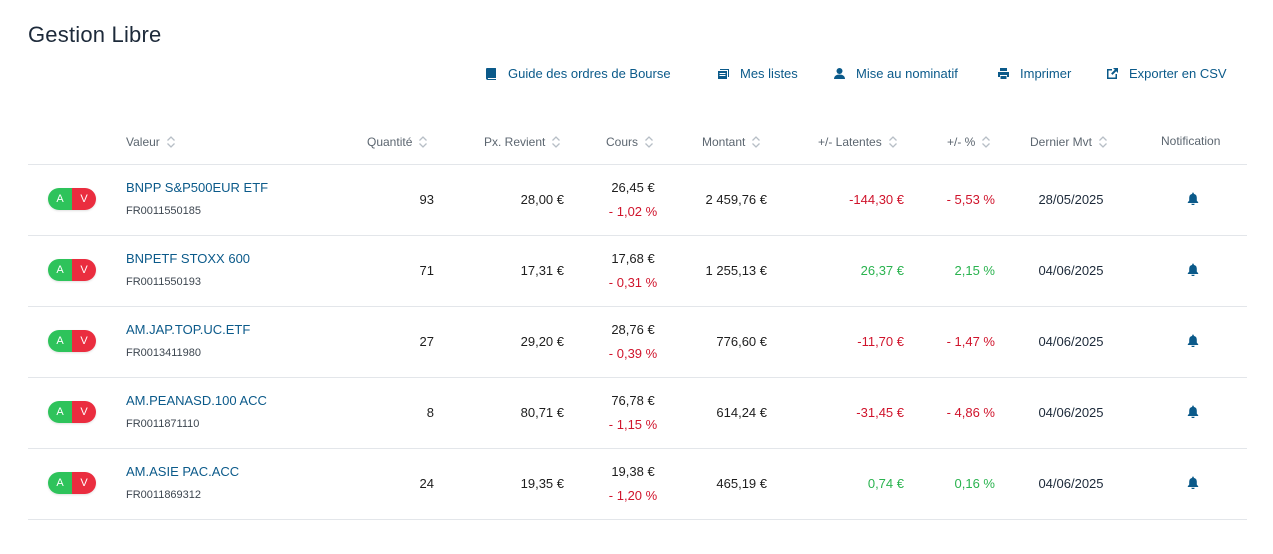 The width and height of the screenshot is (1273, 554). I want to click on px-revient-value: 80,71 €, so click(542, 412).